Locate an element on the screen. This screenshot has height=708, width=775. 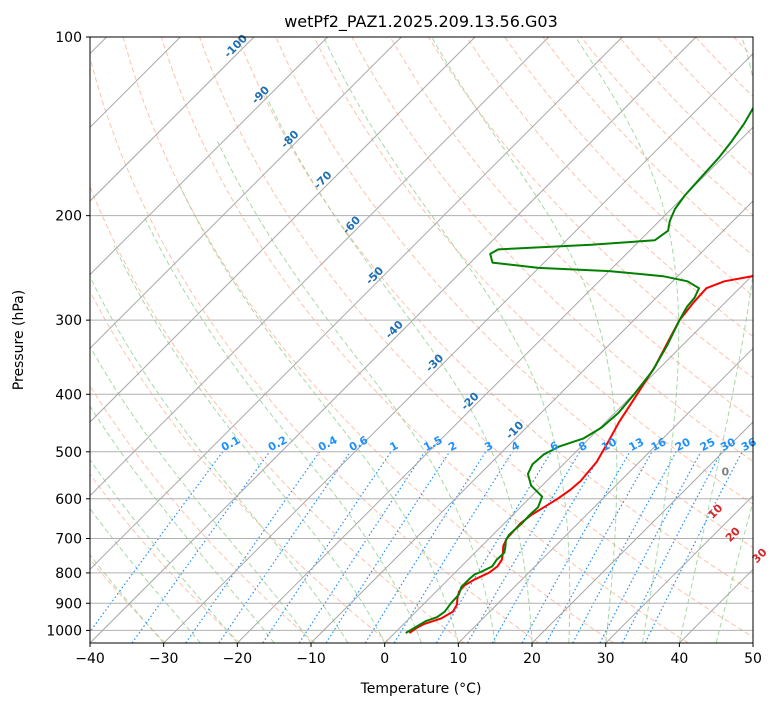
mixing-ratio-label: 25 is located at coordinates (708, 444).